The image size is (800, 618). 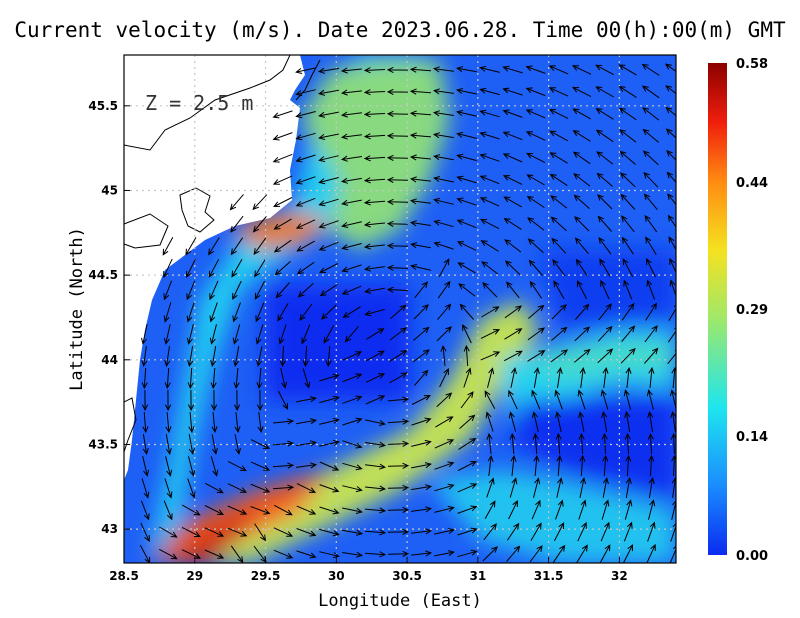 I want to click on jet-near-29.6, so click(x=280, y=231).